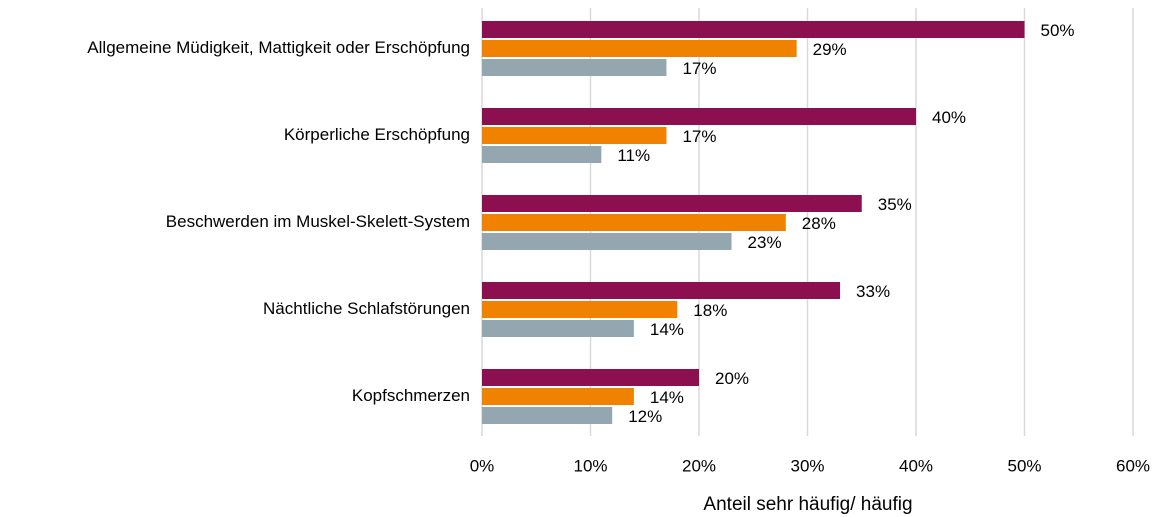 The width and height of the screenshot is (1161, 517). I want to click on value-label: 29%, so click(830, 49).